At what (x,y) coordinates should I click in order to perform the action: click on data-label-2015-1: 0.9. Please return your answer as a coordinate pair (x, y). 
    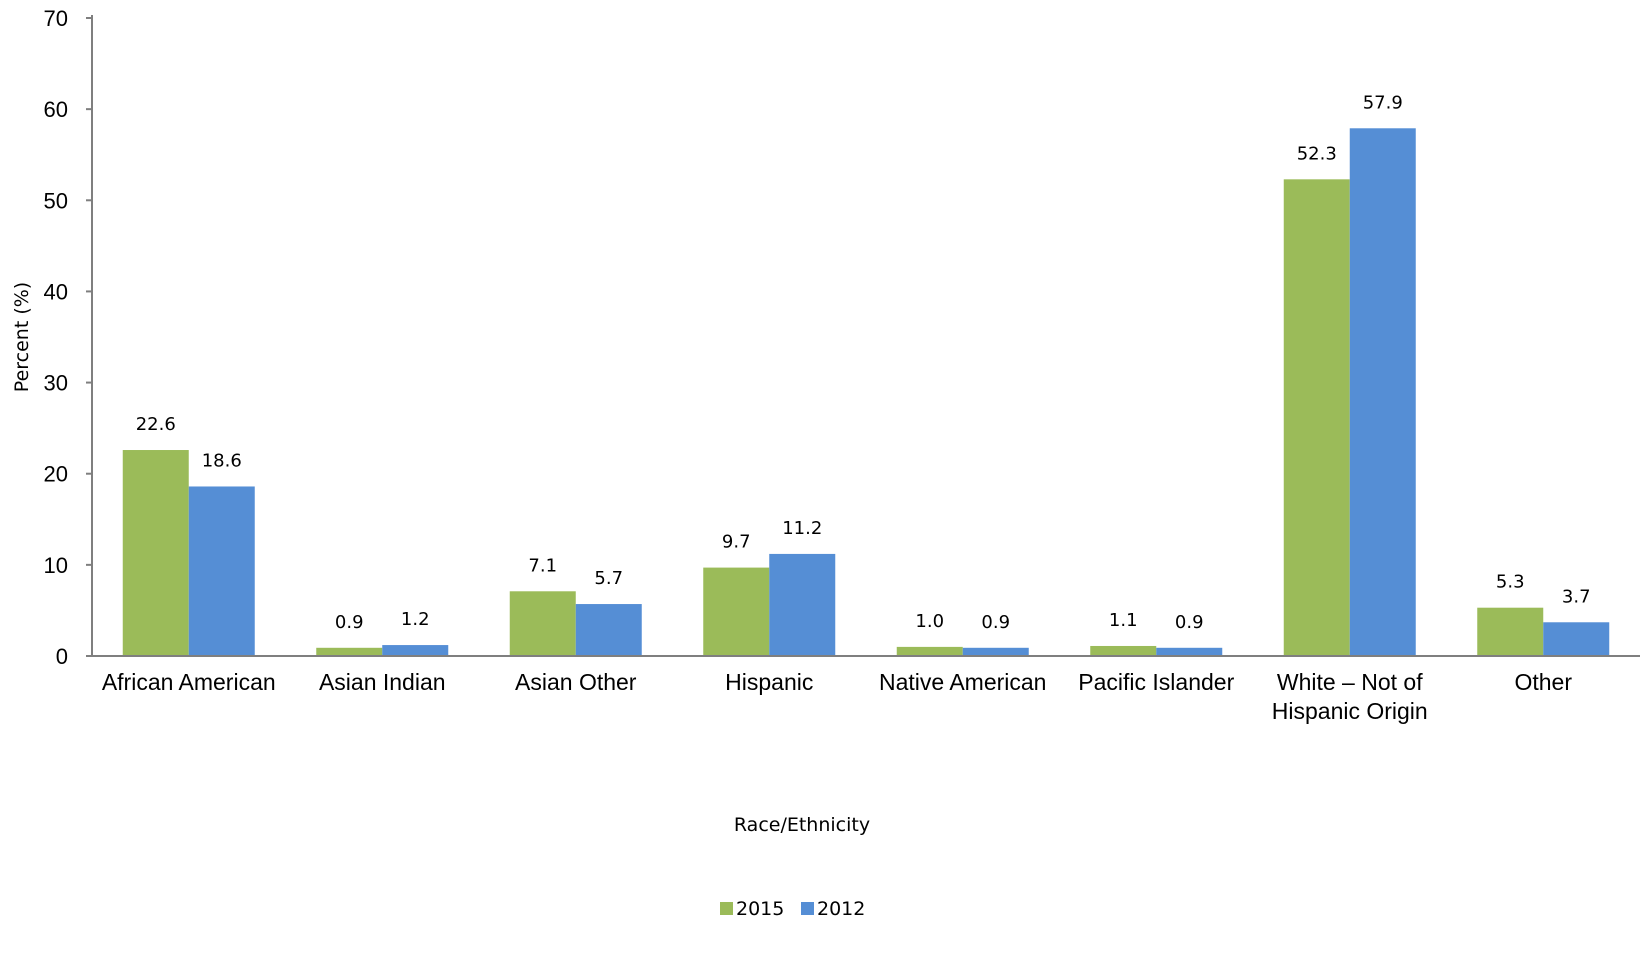
    Looking at the image, I should click on (349, 622).